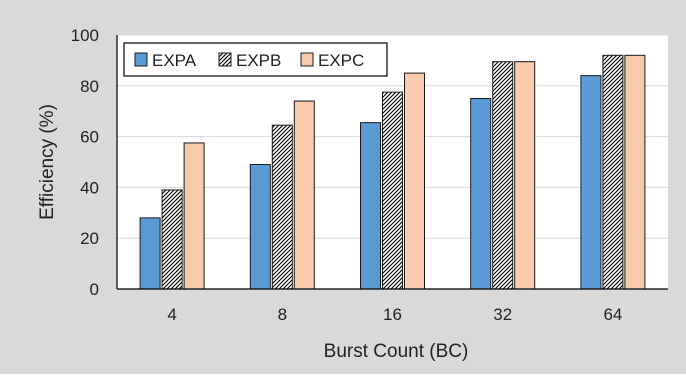  What do you see at coordinates (47, 162) in the screenshot?
I see `y-axis-label: Efficiency (%)` at bounding box center [47, 162].